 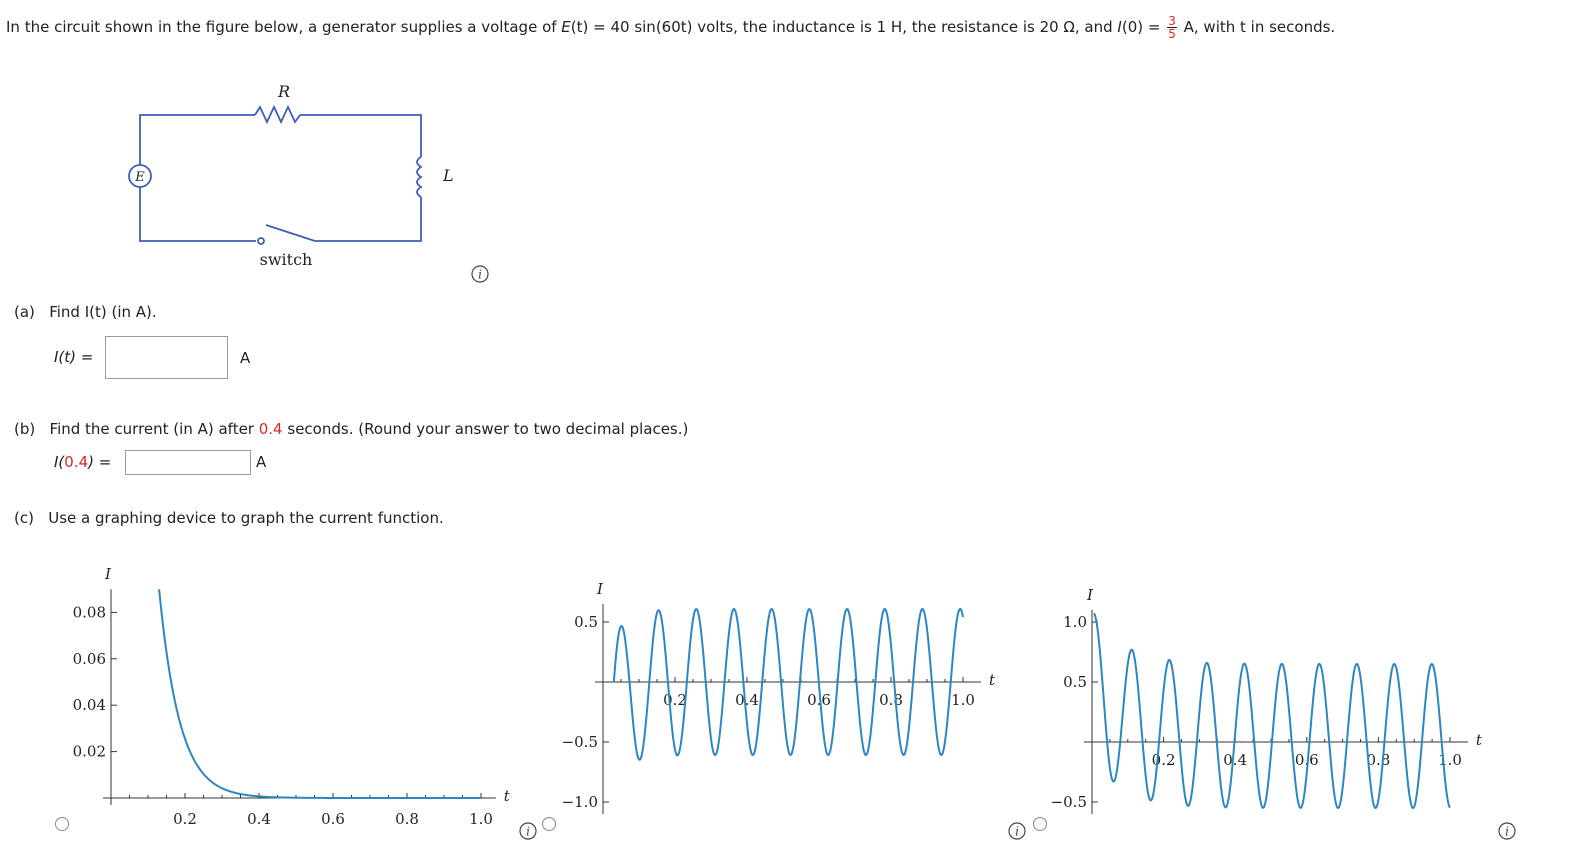 What do you see at coordinates (1143, 27) in the screenshot?
I see `I-rest: (0) =` at bounding box center [1143, 27].